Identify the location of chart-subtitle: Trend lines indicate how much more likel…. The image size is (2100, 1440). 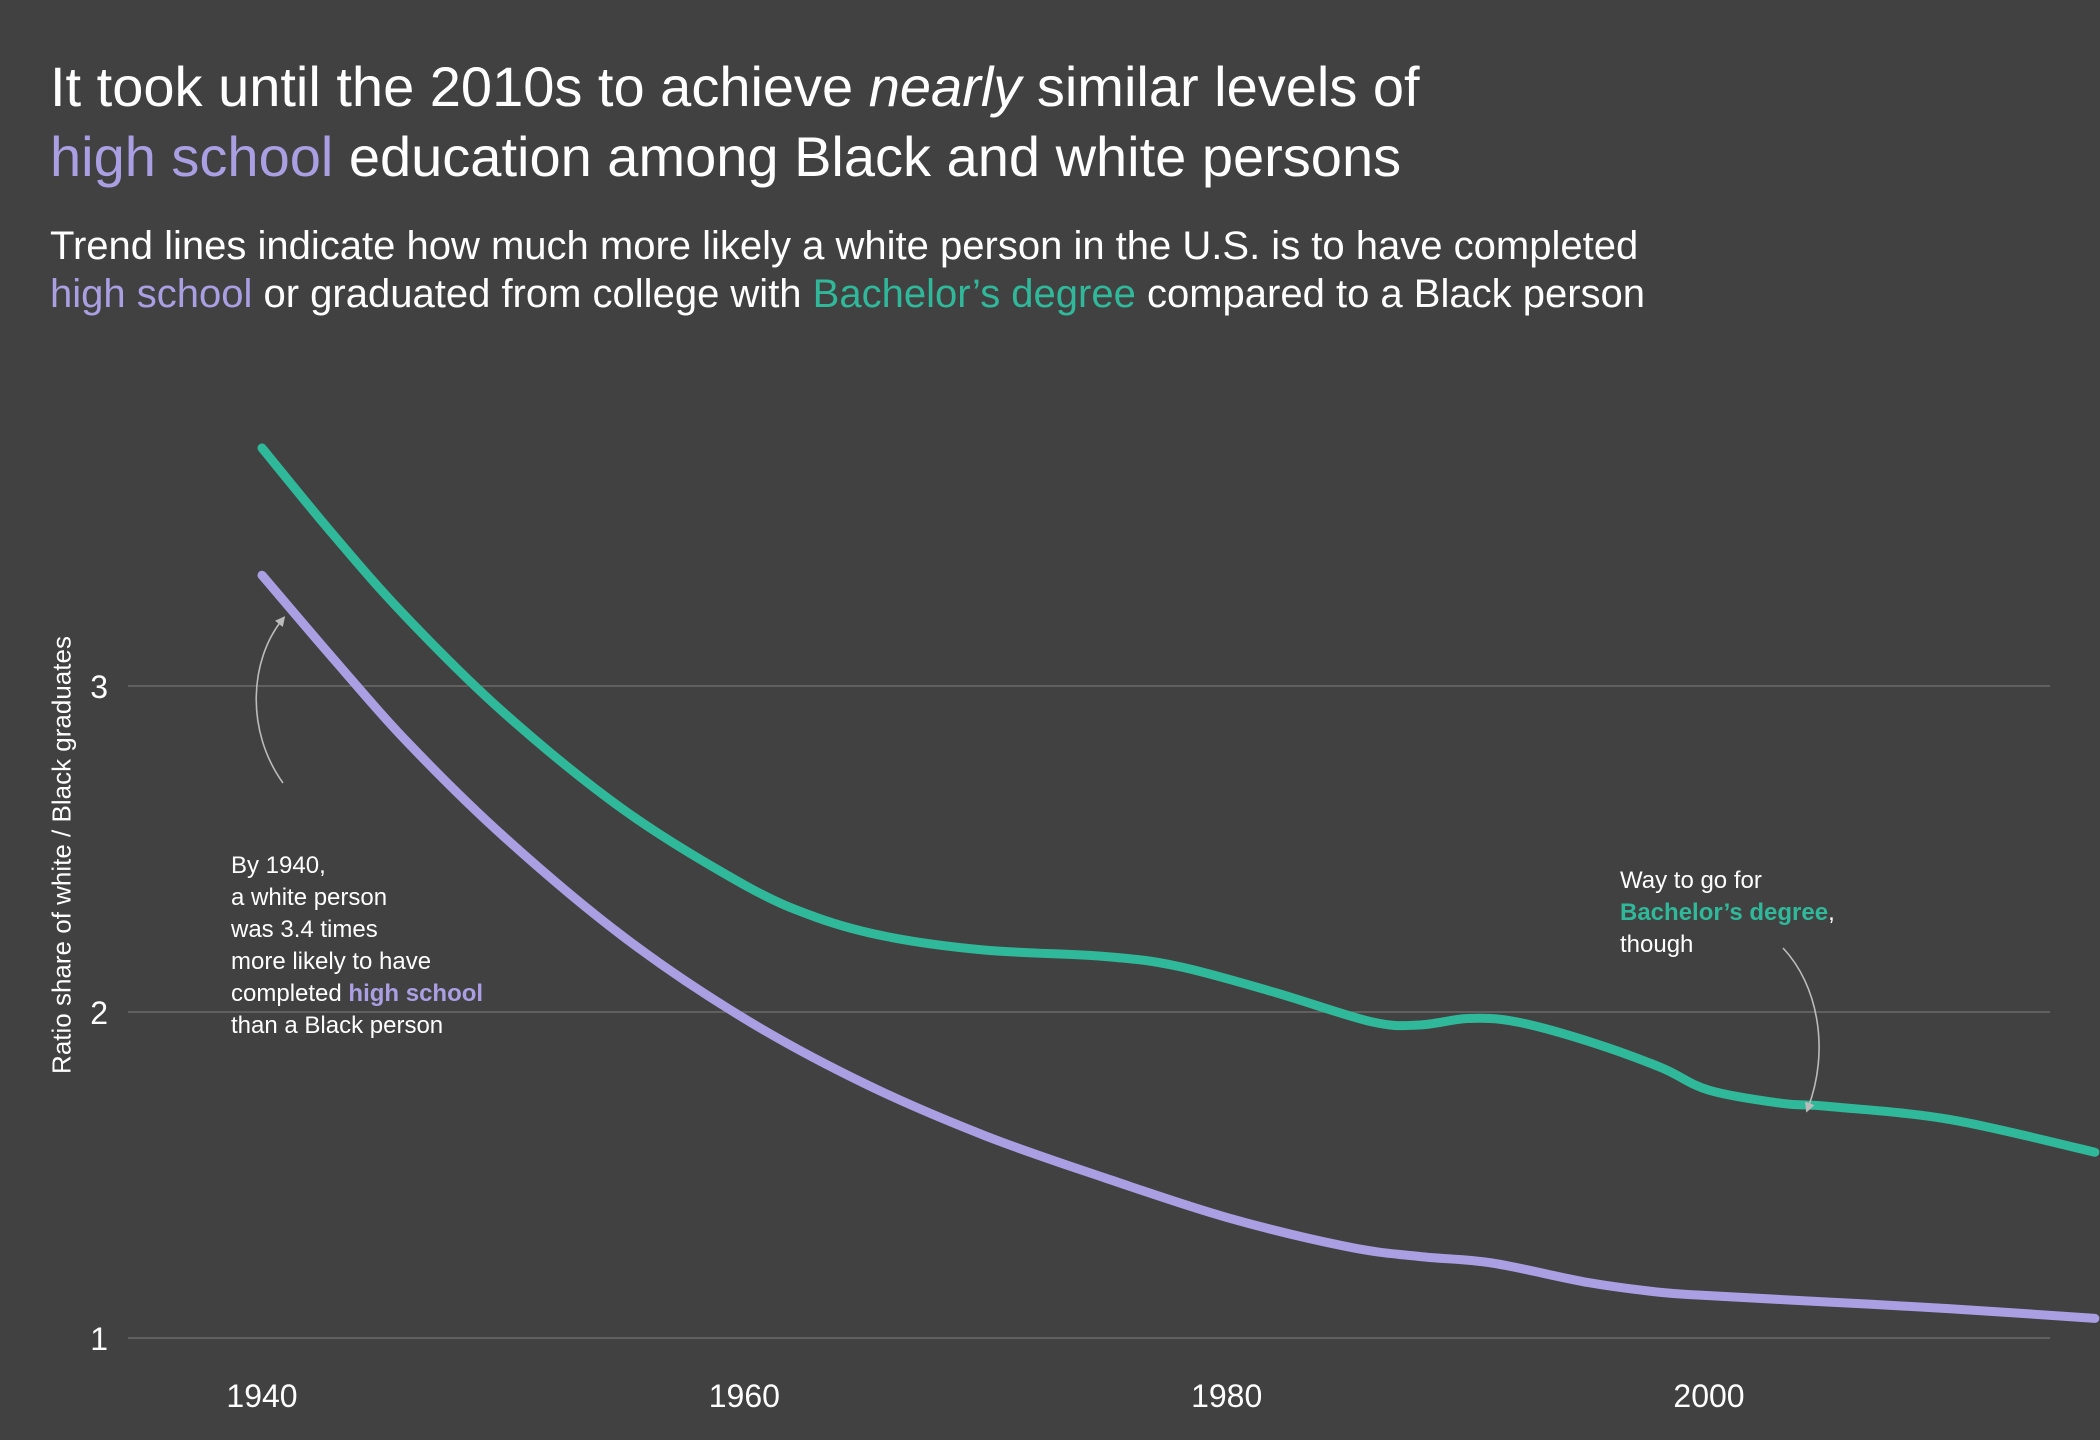
(1050, 270).